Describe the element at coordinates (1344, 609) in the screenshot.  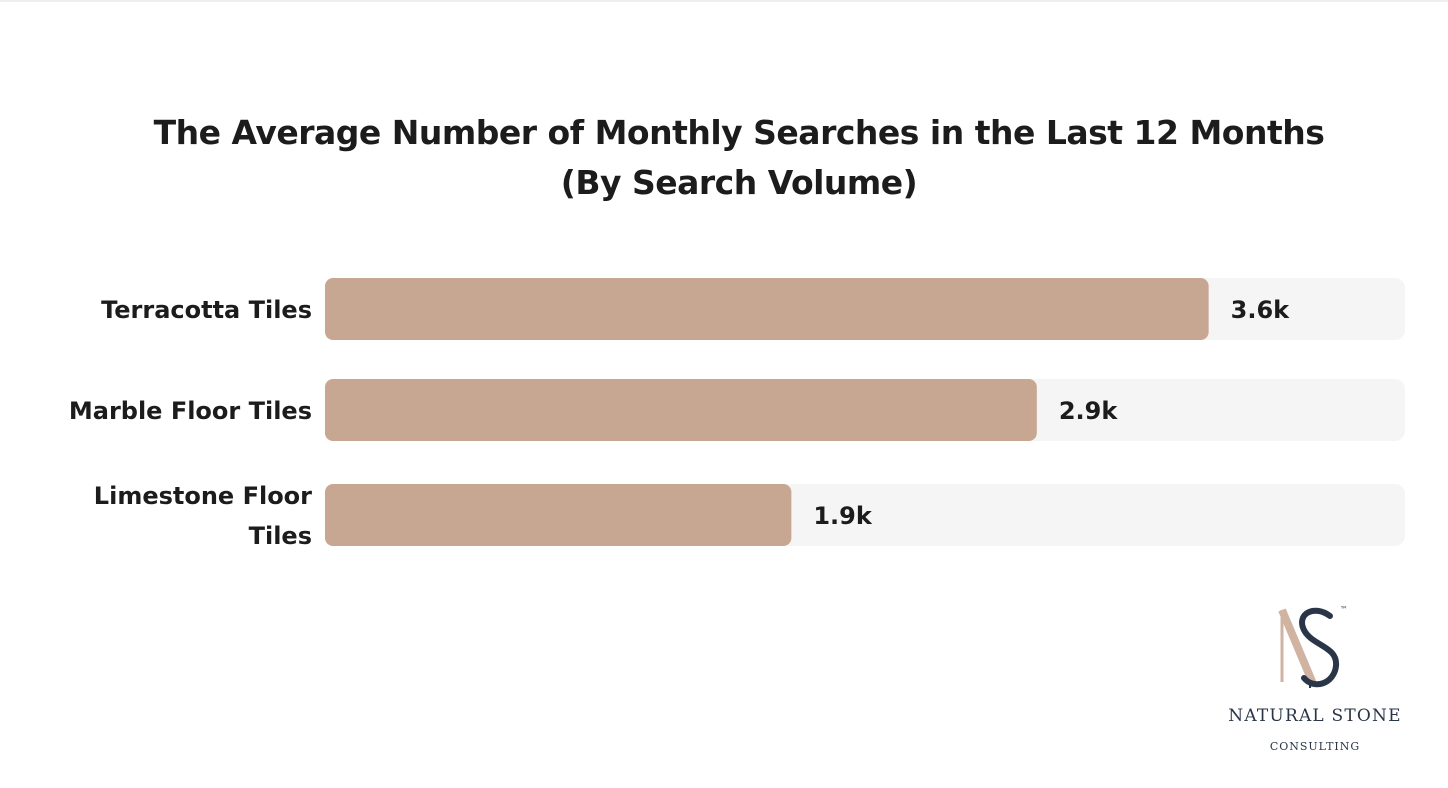
I see `trademark-symbol: ™` at that location.